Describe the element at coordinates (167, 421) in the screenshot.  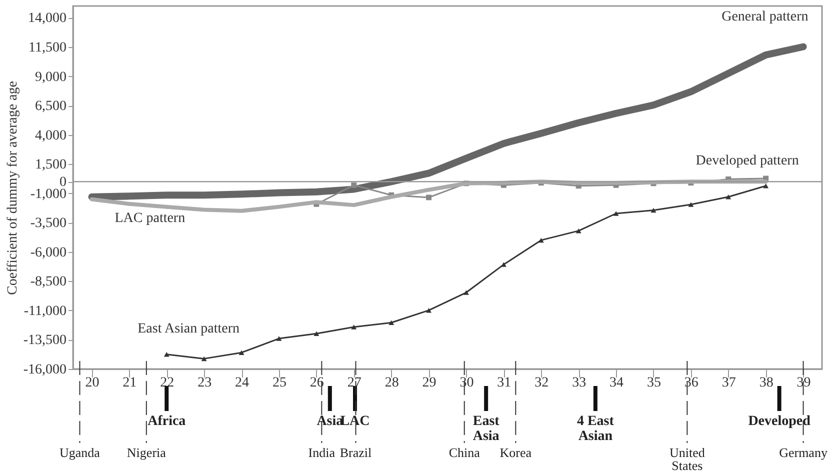
I see `ref-line-label: Africa` at that location.